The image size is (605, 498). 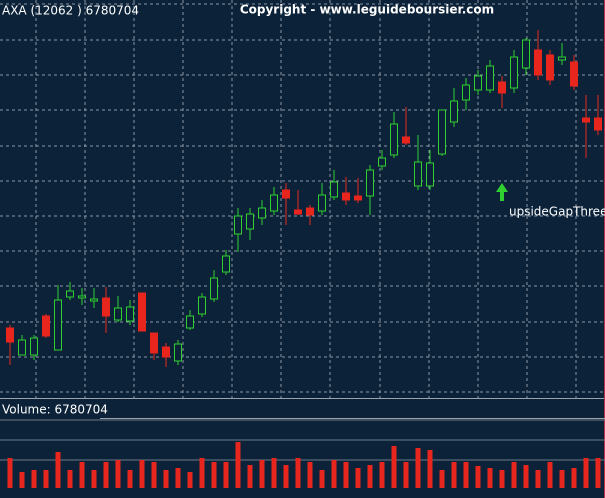 What do you see at coordinates (557, 212) in the screenshot?
I see `annotation: upsideGapThreeM` at bounding box center [557, 212].